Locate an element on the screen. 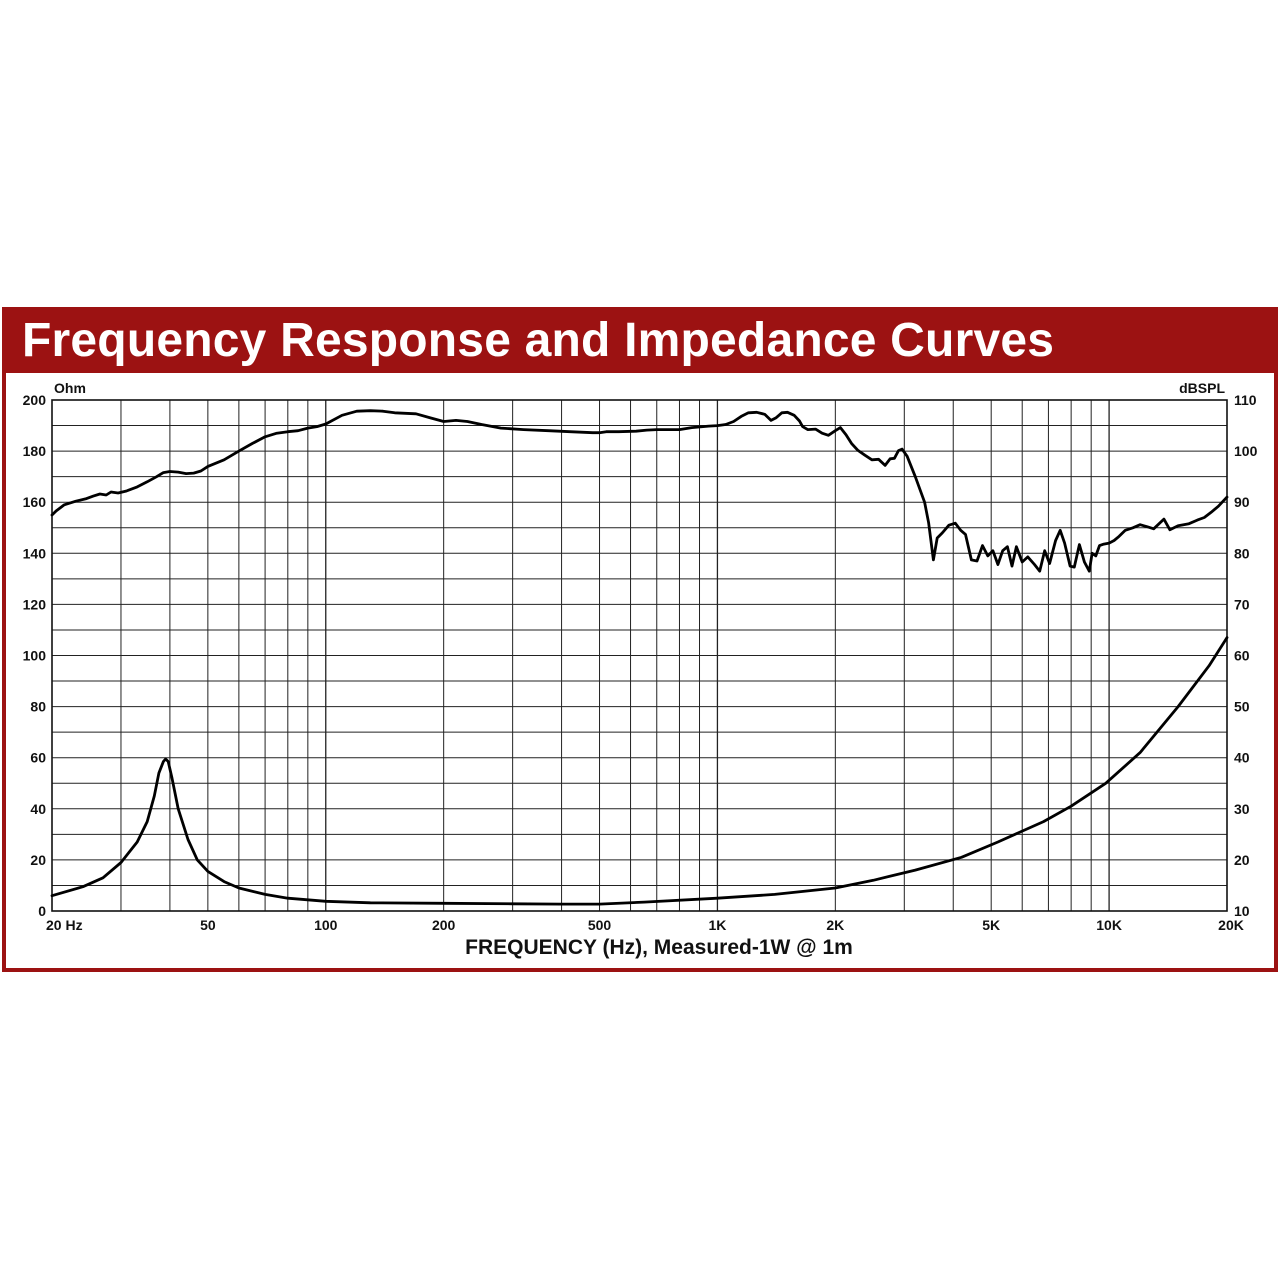  x-tick-label: 20 Hz is located at coordinates (64, 925).